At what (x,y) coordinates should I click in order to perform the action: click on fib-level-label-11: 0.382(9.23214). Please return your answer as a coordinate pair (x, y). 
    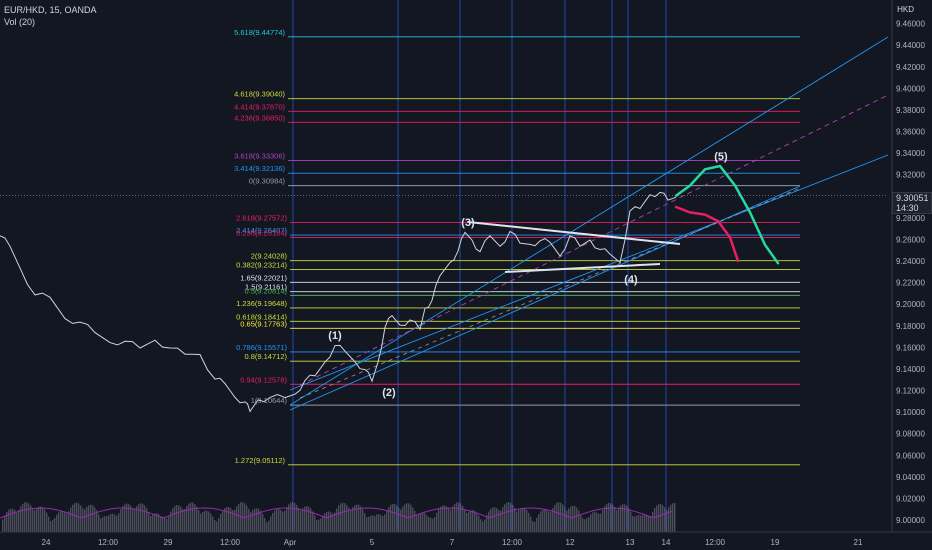
    Looking at the image, I should click on (261, 264).